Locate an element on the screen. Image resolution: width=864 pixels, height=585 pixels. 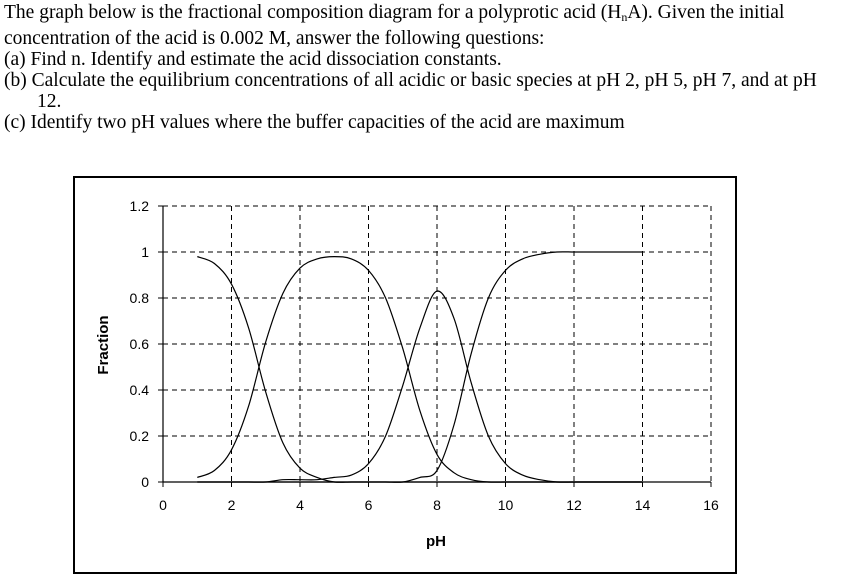
y-tick-label: 0 is located at coordinates (145, 482).